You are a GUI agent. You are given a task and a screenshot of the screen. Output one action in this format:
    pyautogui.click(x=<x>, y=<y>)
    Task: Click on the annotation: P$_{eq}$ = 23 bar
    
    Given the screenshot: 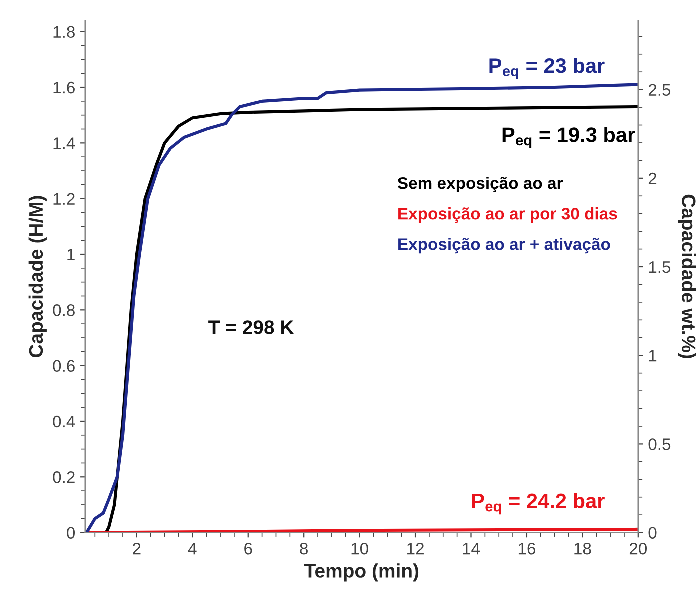 What is the action you would take?
    pyautogui.click(x=547, y=69)
    